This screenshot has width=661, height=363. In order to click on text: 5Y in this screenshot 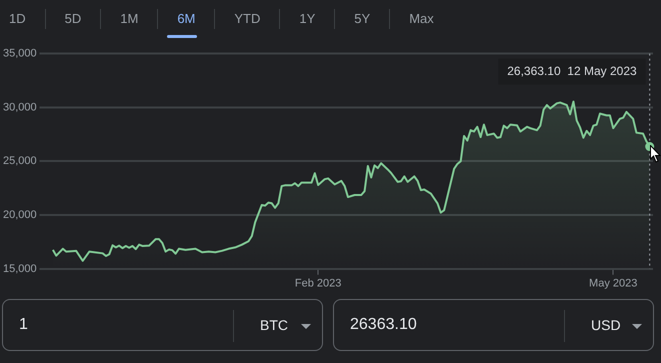, I will do `click(367, 19)`.